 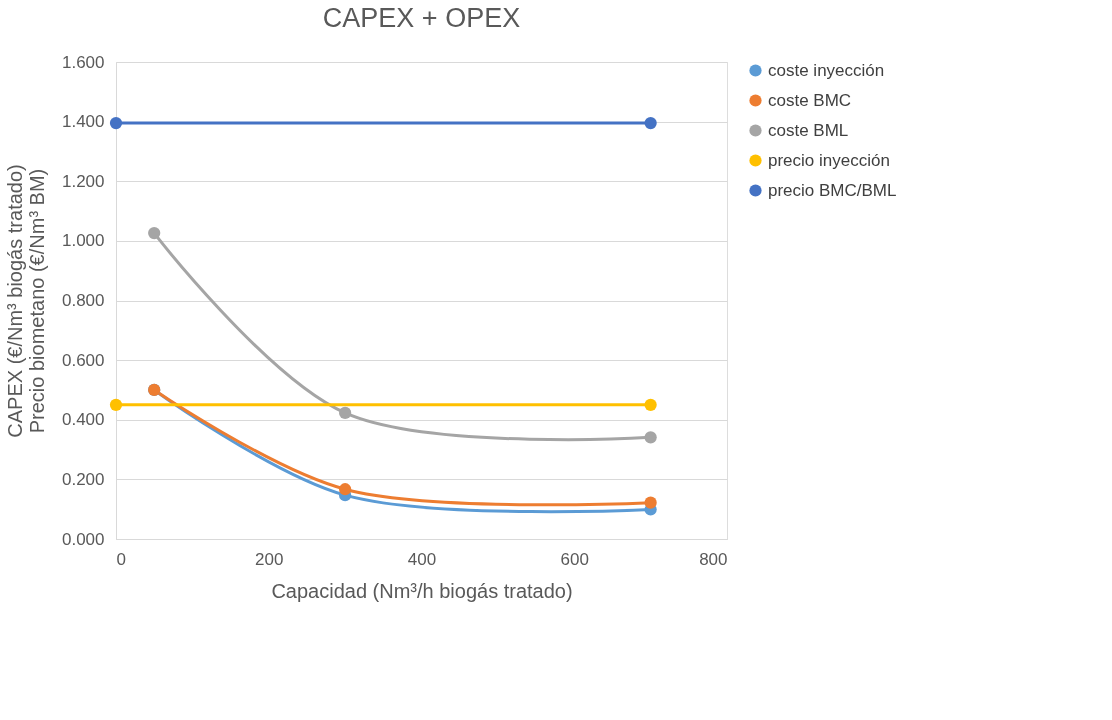 I want to click on legend-label: coste BML, so click(x=808, y=130).